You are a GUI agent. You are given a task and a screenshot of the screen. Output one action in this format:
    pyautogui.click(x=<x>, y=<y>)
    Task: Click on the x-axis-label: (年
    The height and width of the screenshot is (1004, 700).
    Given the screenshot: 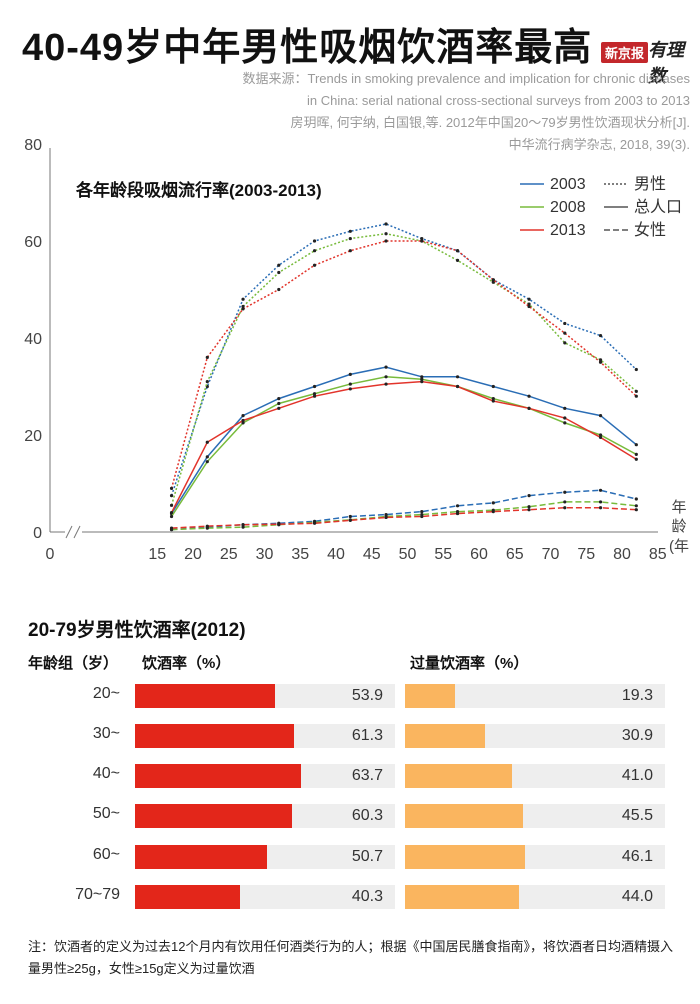 What is the action you would take?
    pyautogui.click(x=679, y=546)
    